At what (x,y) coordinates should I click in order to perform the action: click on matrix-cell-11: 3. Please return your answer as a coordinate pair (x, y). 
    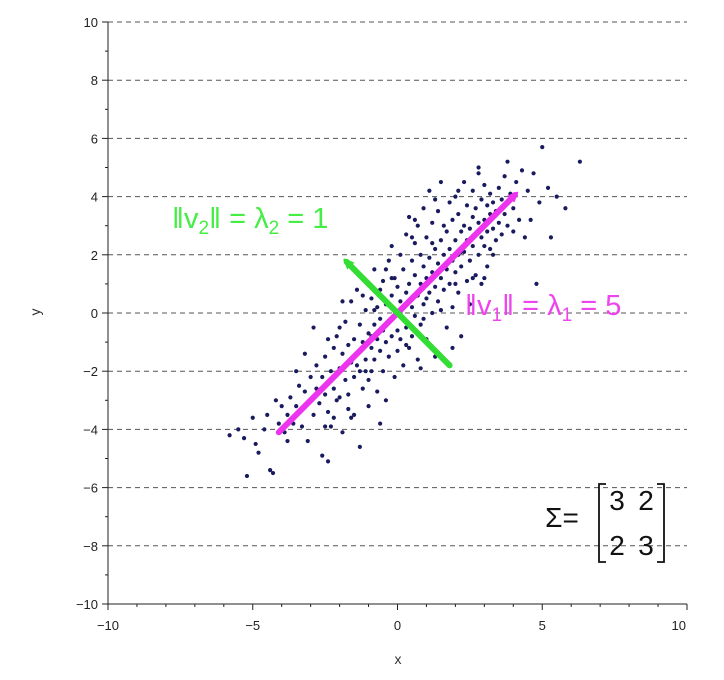
    Looking at the image, I should click on (617, 500).